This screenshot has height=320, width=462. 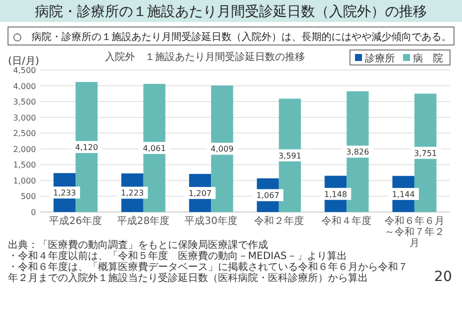 What do you see at coordinates (428, 58) in the screenshot?
I see `legend-label: 病 院` at bounding box center [428, 58].